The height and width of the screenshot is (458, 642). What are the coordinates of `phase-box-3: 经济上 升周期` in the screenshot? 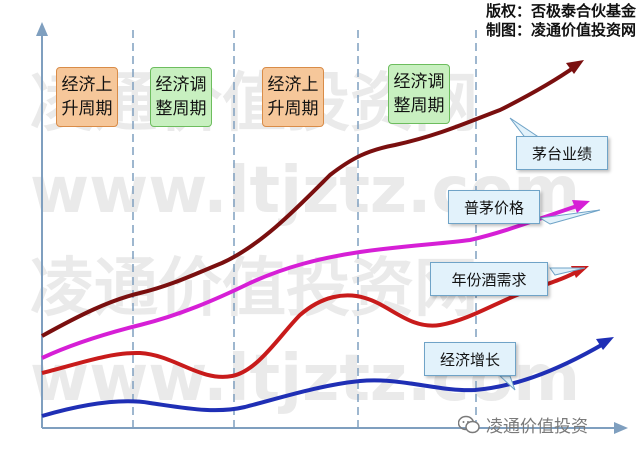 It's located at (293, 97).